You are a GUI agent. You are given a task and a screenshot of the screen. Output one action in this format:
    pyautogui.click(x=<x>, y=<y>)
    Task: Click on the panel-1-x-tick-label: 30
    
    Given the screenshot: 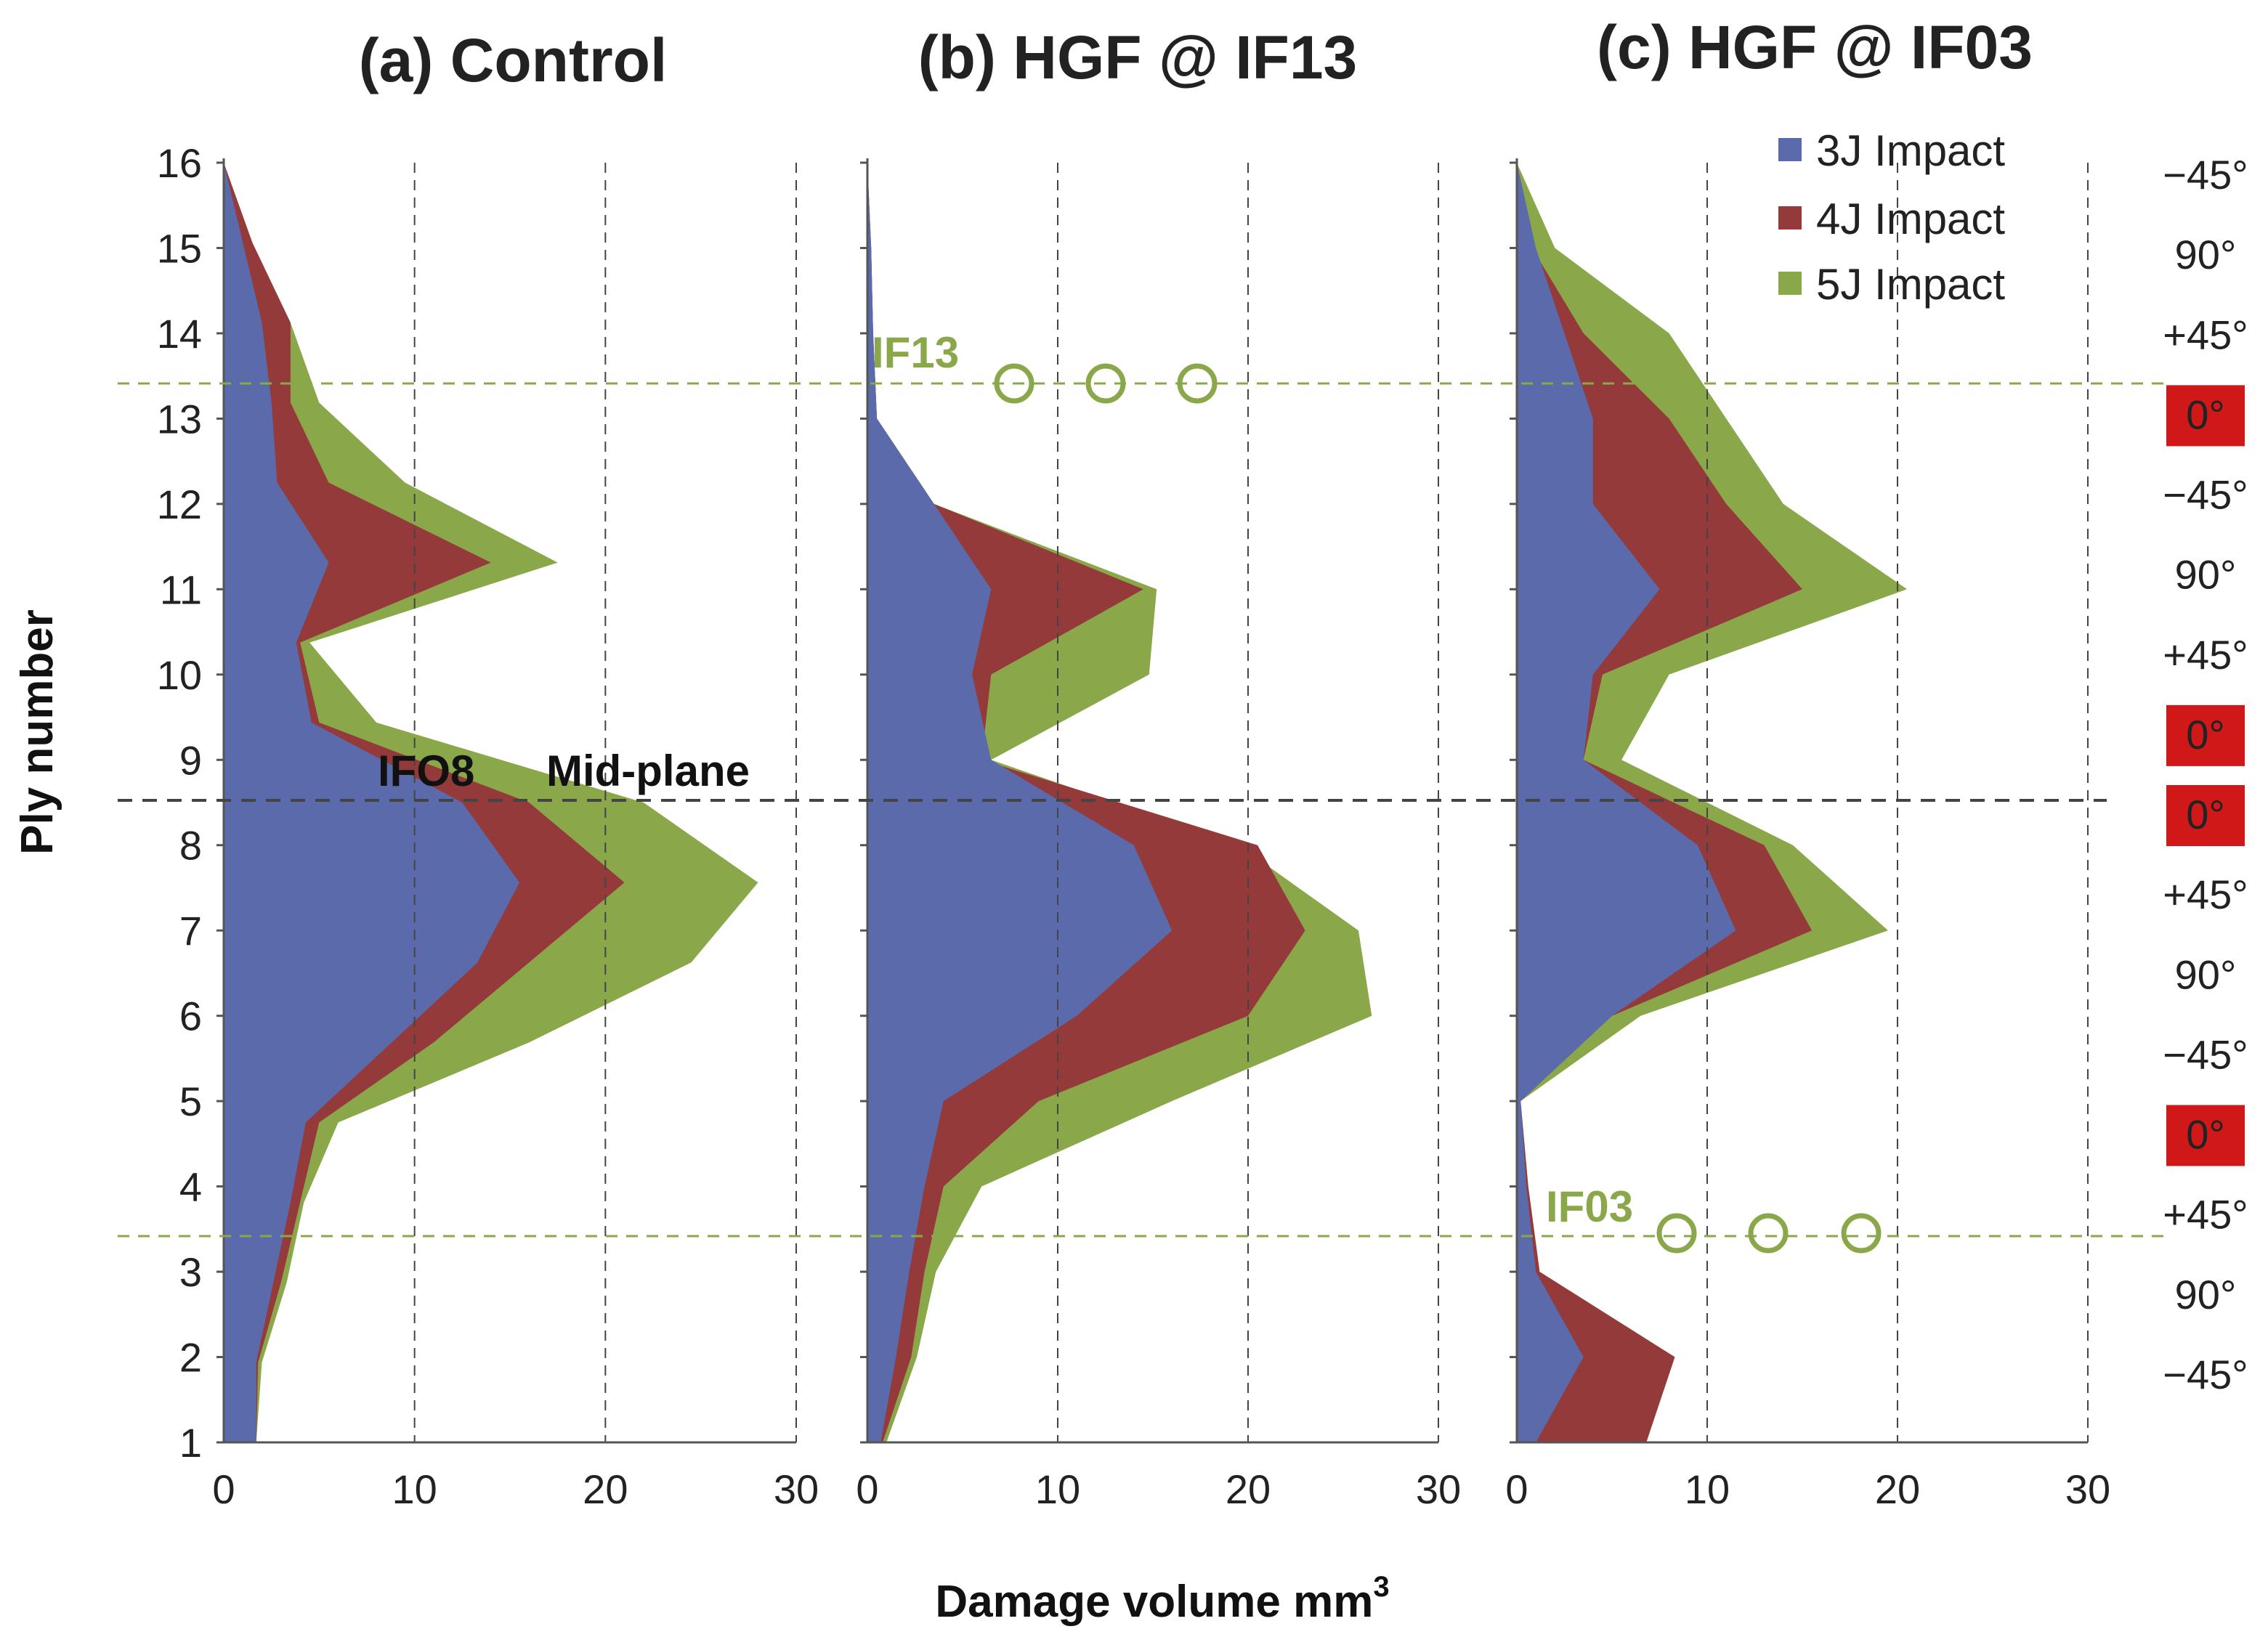 What is the action you would take?
    pyautogui.click(x=796, y=1489)
    